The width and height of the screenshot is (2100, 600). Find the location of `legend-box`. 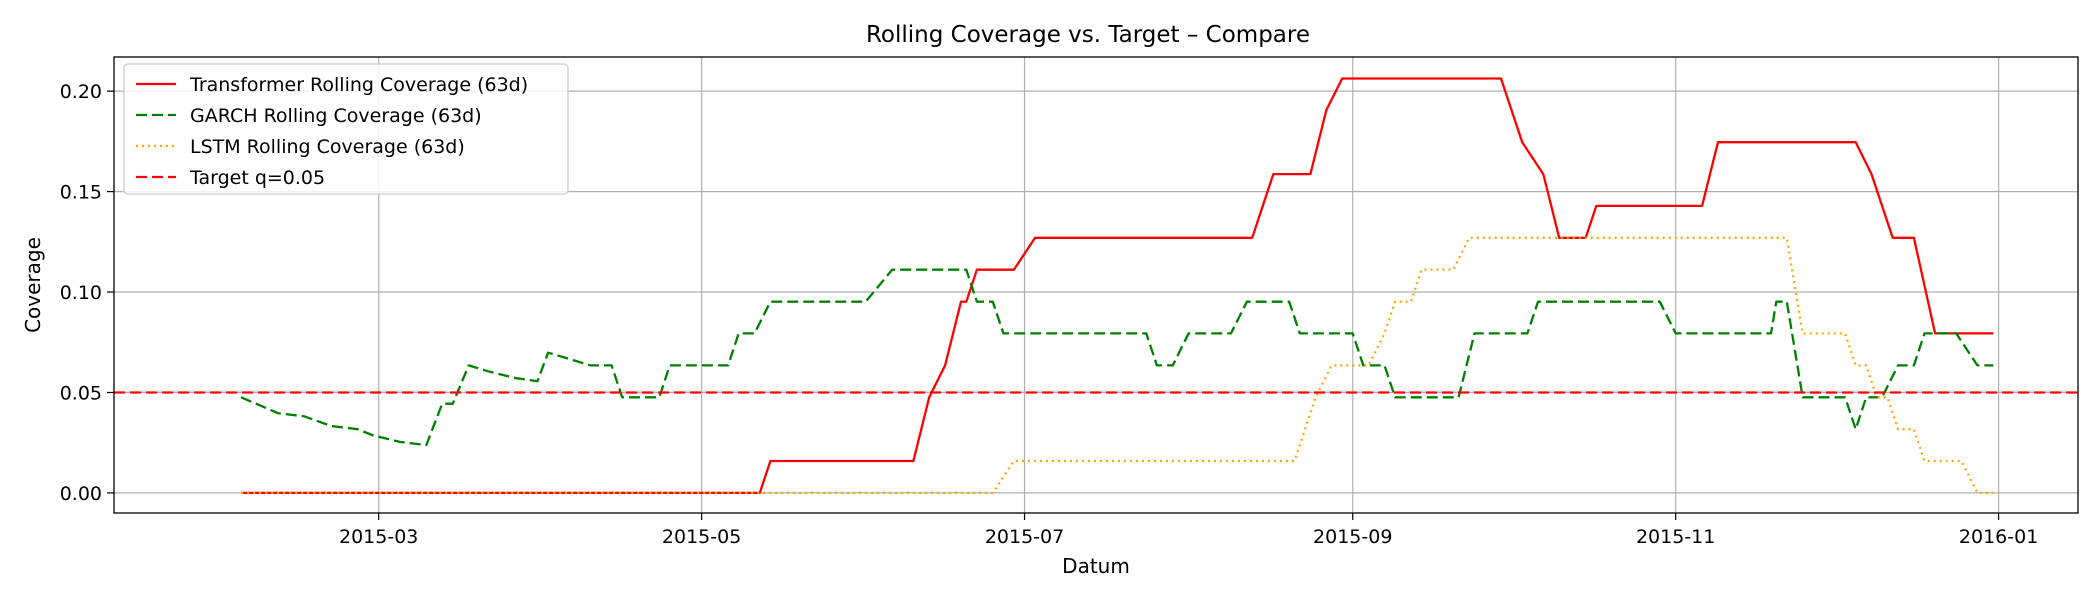

legend-box is located at coordinates (346, 129).